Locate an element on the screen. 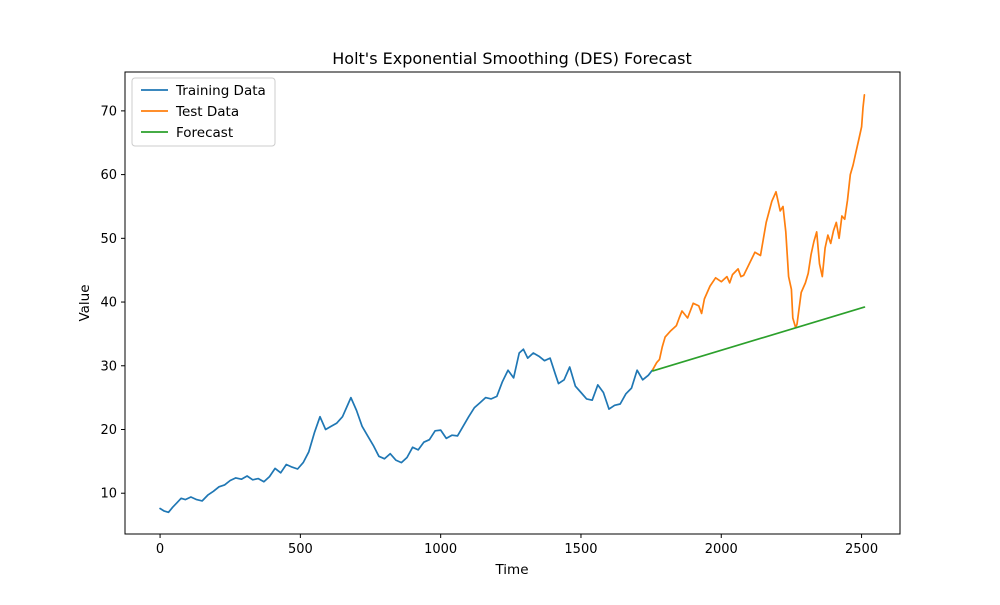 Image resolution: width=1000 pixels, height=605 pixels. y-tick-label: 60 is located at coordinates (108, 175).